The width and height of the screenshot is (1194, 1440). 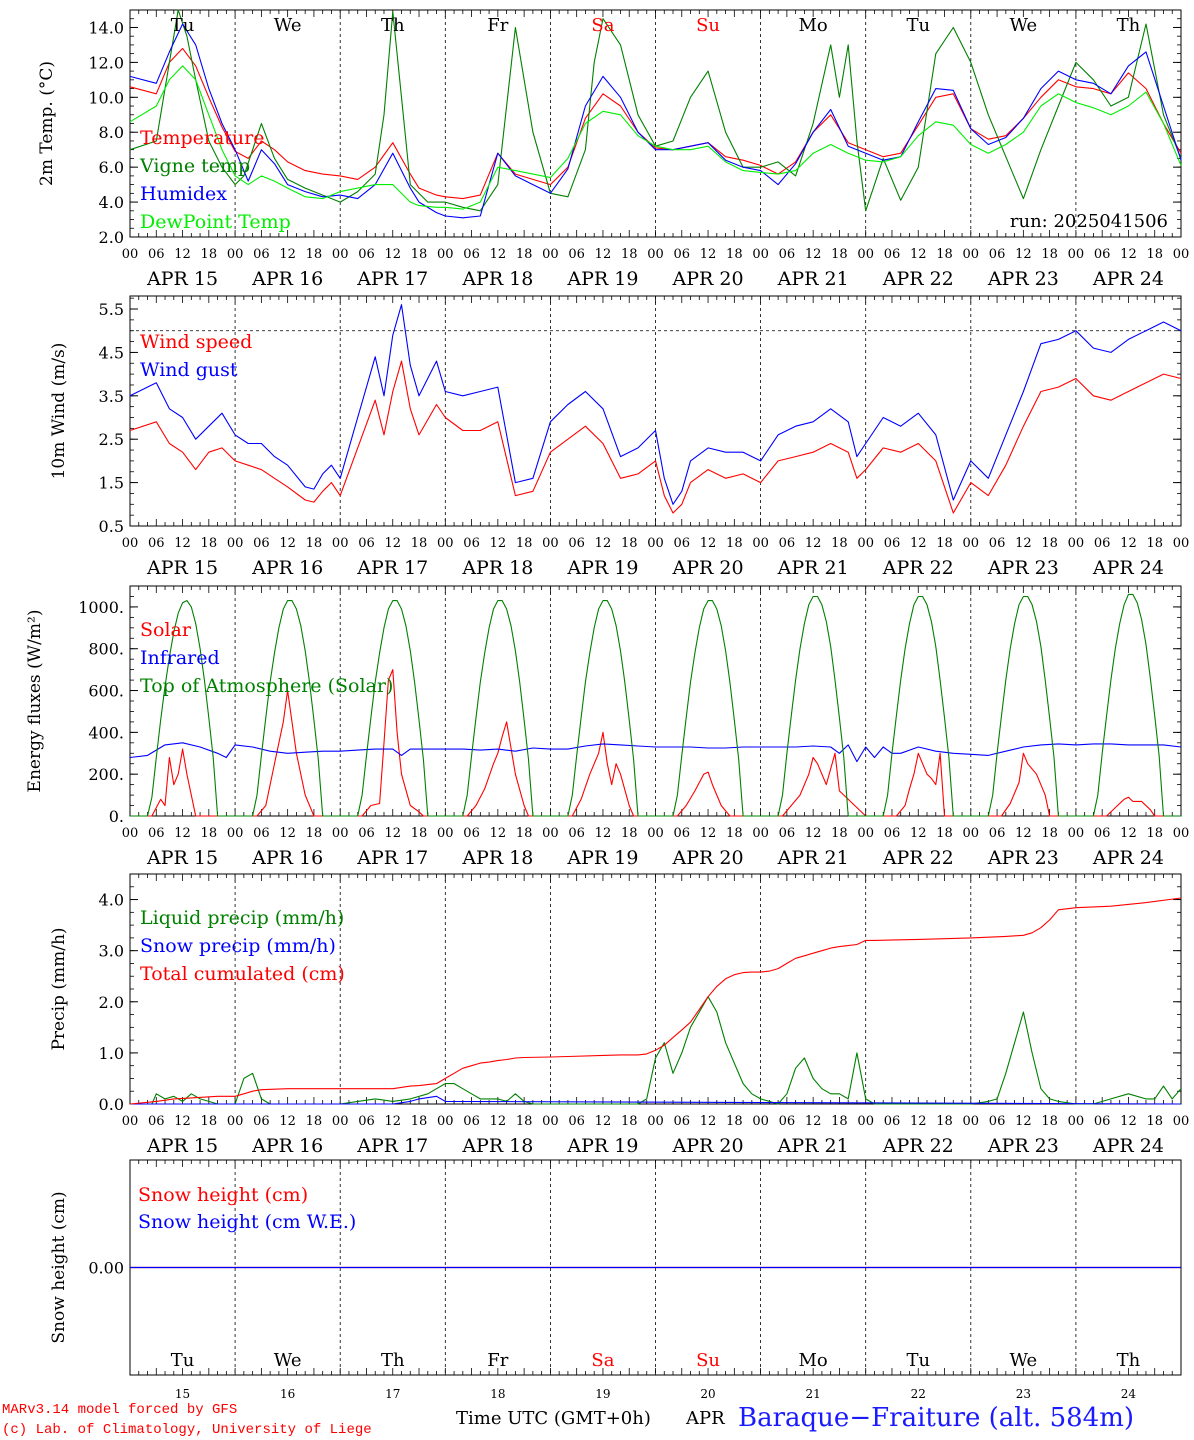 I want to click on y-tick-label: 4.0, so click(x=111, y=900).